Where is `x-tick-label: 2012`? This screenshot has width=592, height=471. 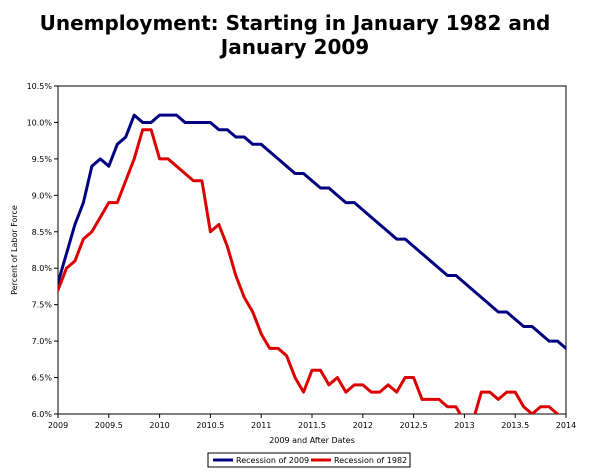
x-tick-label: 2012 is located at coordinates (363, 425).